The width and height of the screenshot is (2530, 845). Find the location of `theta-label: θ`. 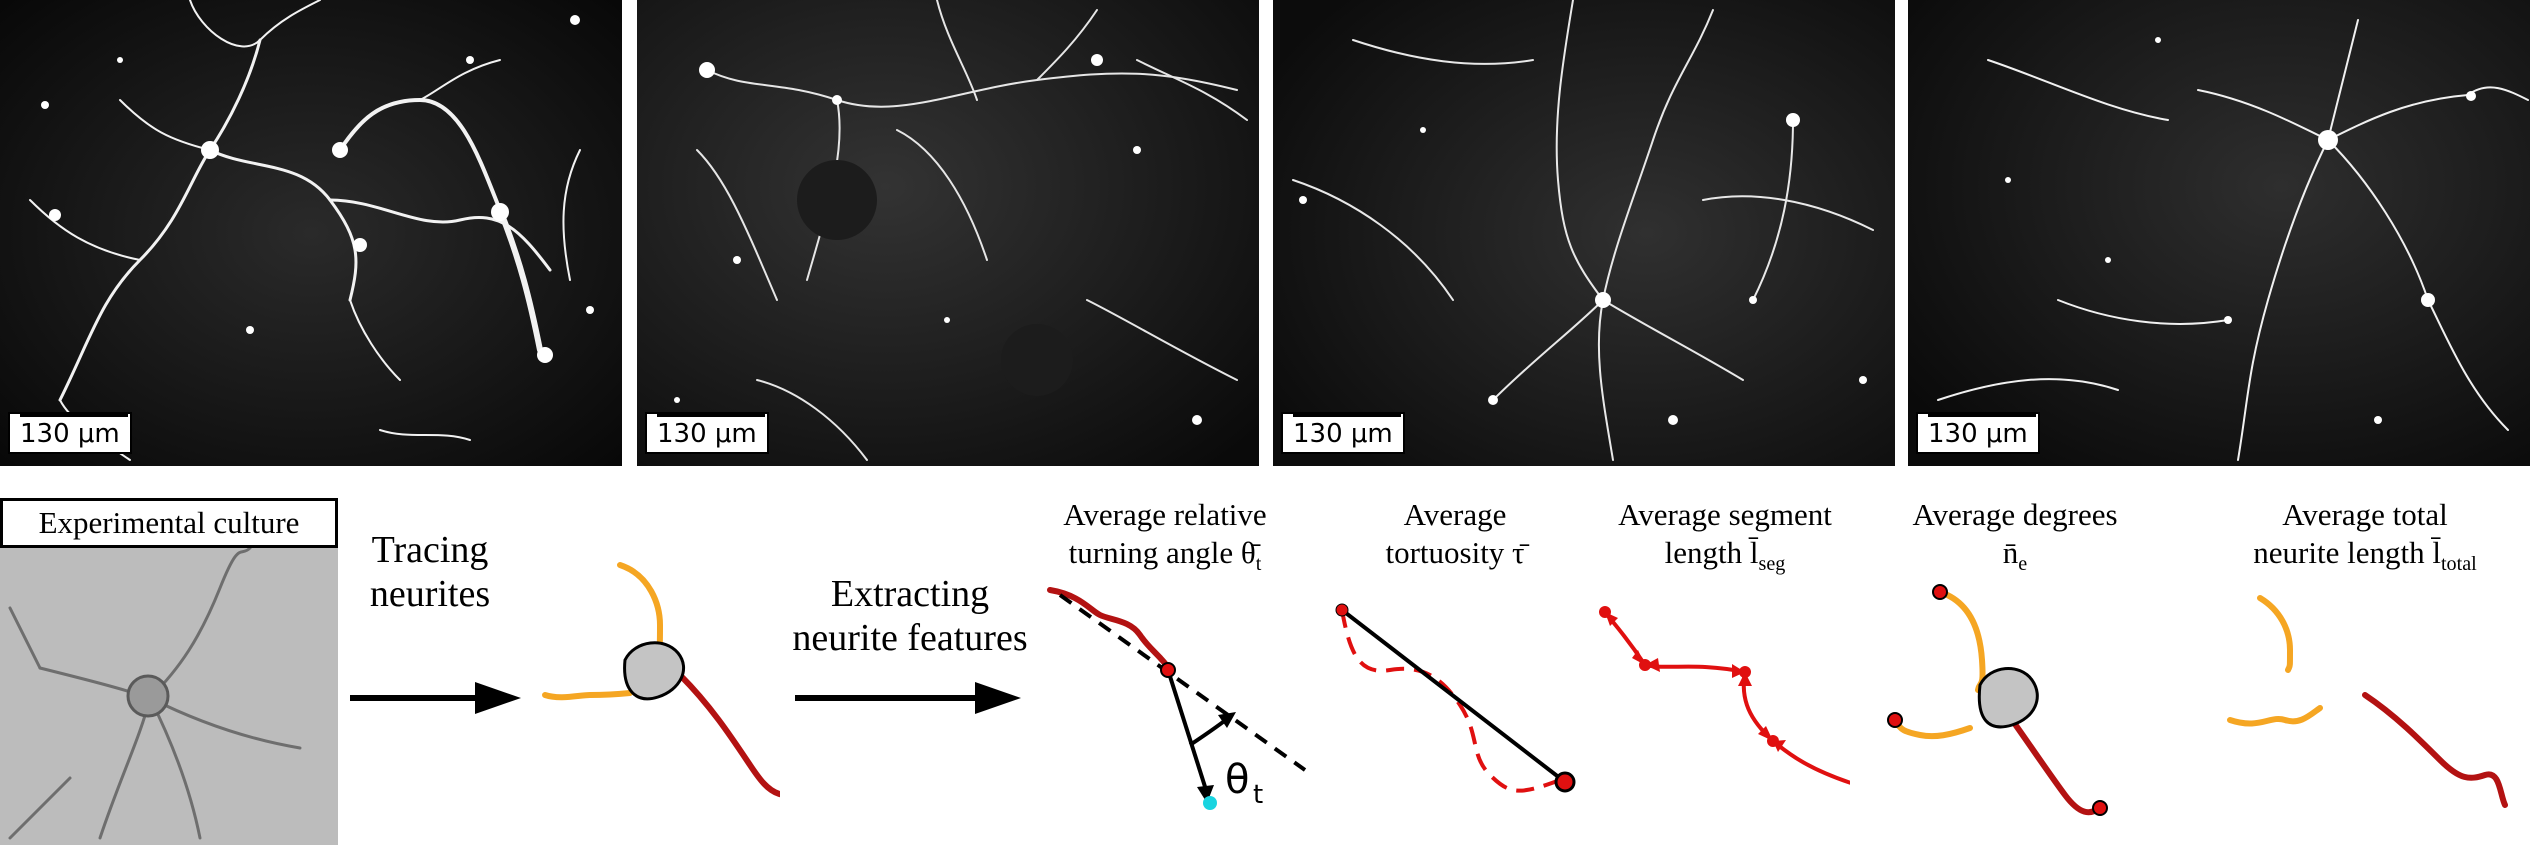

theta-label: θ is located at coordinates (1237, 780).